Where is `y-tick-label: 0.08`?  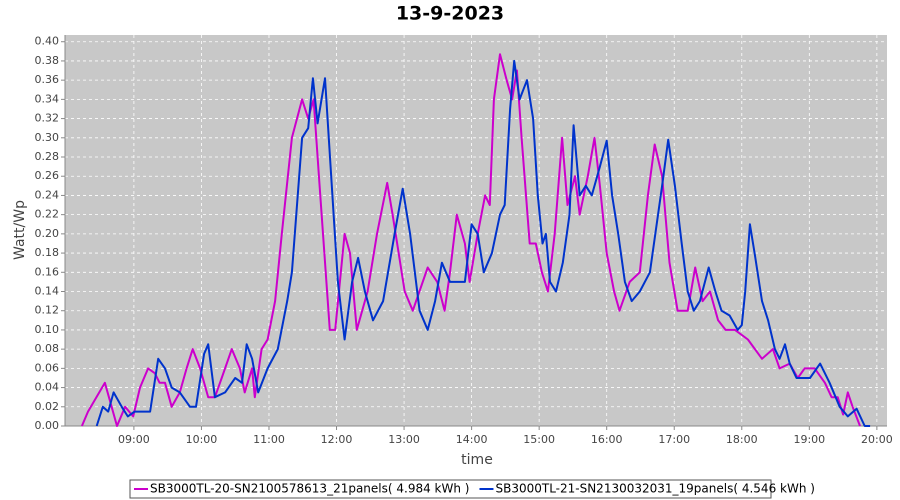
y-tick-label: 0.08 is located at coordinates (47, 348).